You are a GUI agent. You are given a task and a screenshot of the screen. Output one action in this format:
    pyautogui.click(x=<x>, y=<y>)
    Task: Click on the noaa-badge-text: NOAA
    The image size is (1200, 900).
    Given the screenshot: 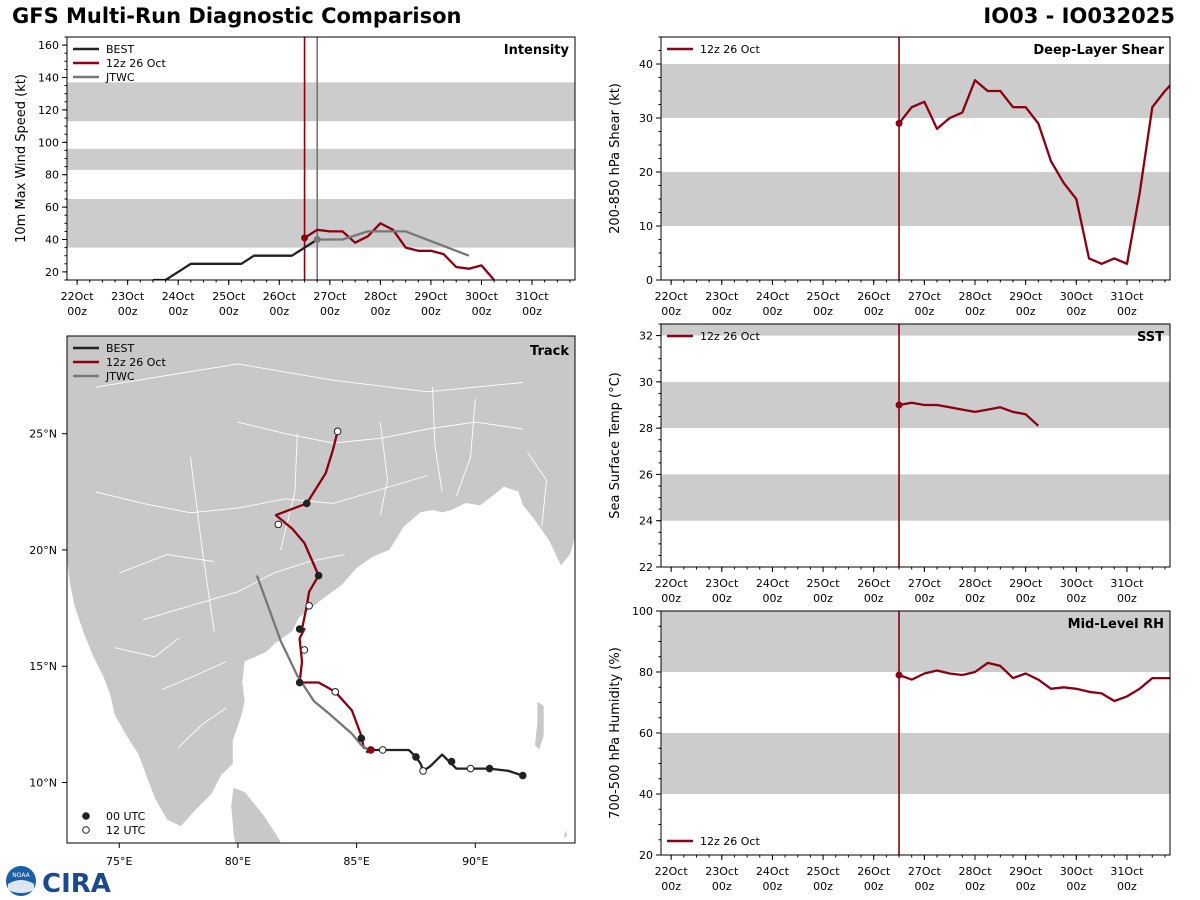 What is the action you would take?
    pyautogui.click(x=21, y=875)
    